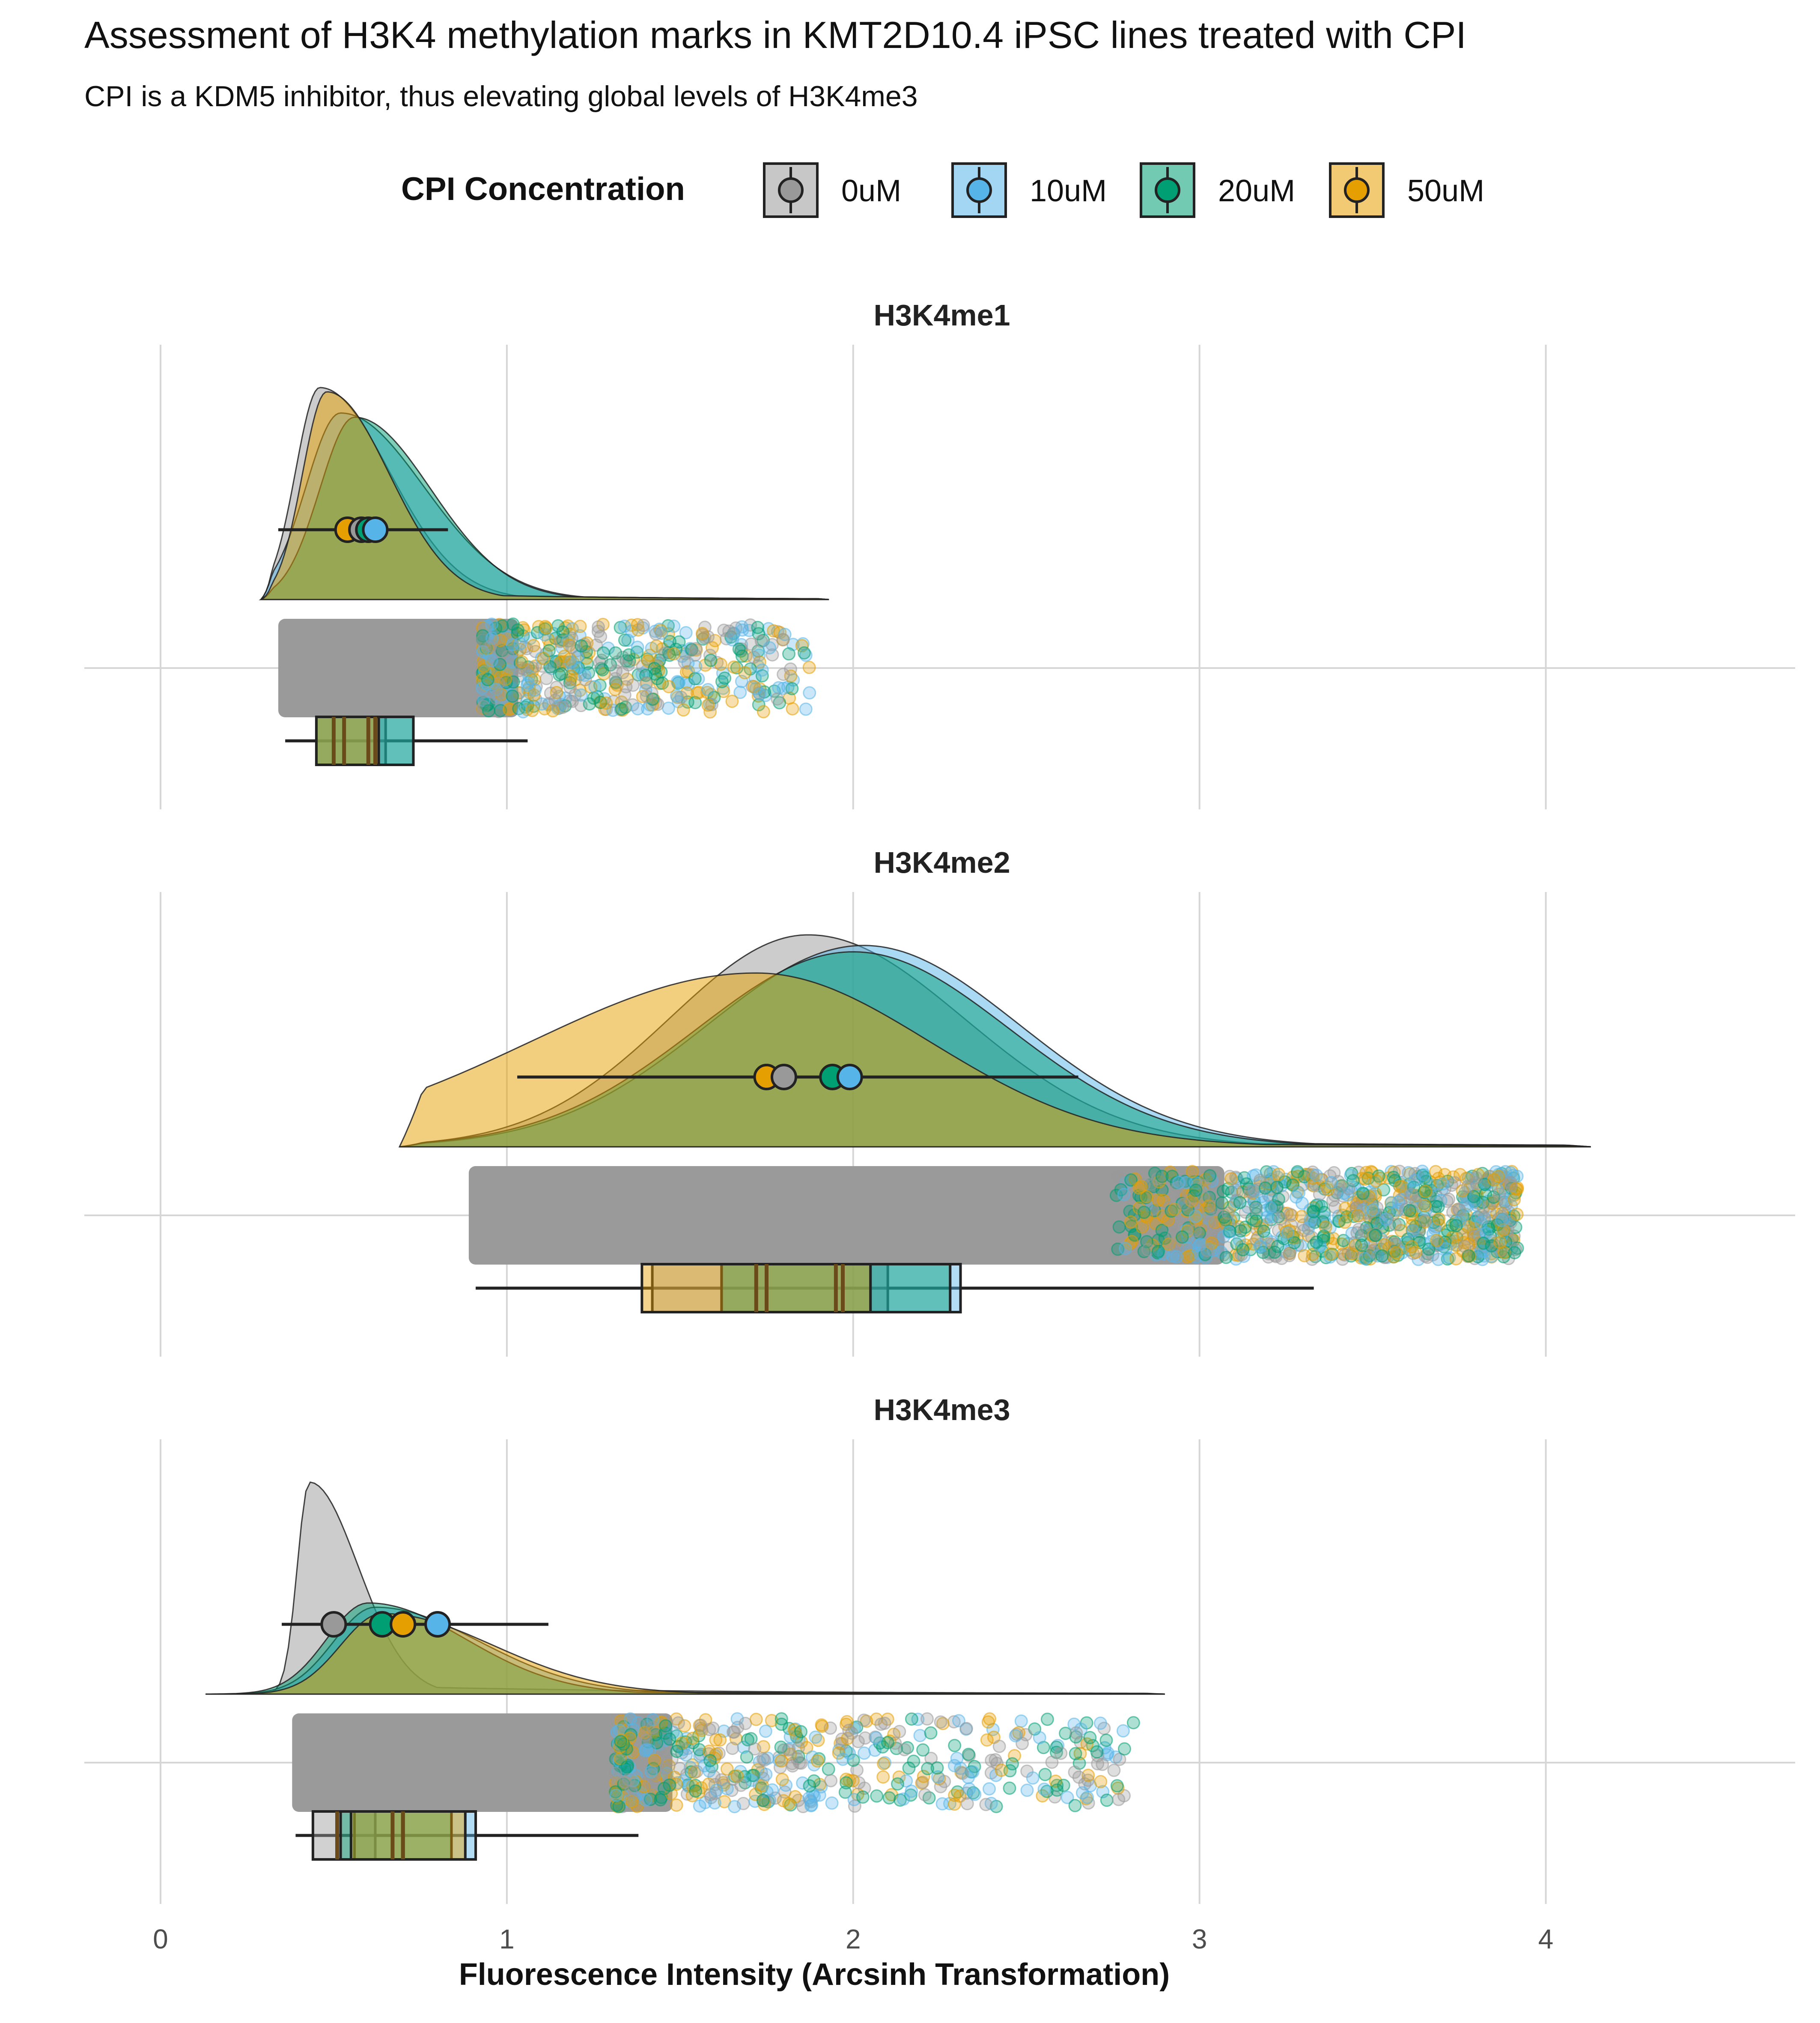 The width and height of the screenshot is (1820, 2023). I want to click on legend-item-20uM: 20uM, so click(1218, 190).